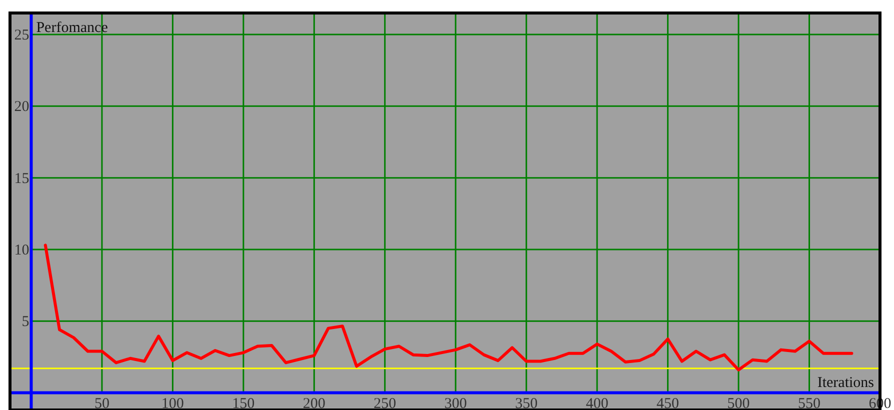  What do you see at coordinates (22, 36) in the screenshot?
I see `y-tick-label: 25` at bounding box center [22, 36].